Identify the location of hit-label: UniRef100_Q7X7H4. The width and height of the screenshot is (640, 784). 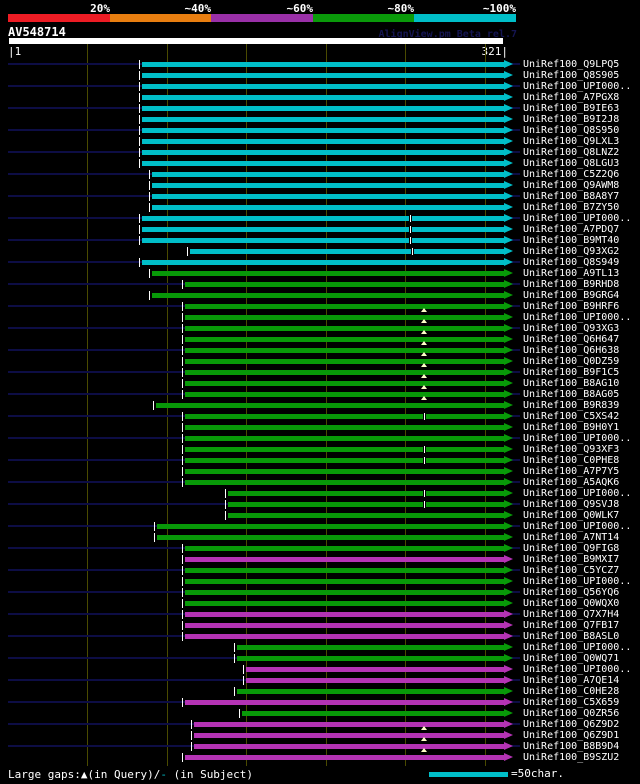
(571, 614).